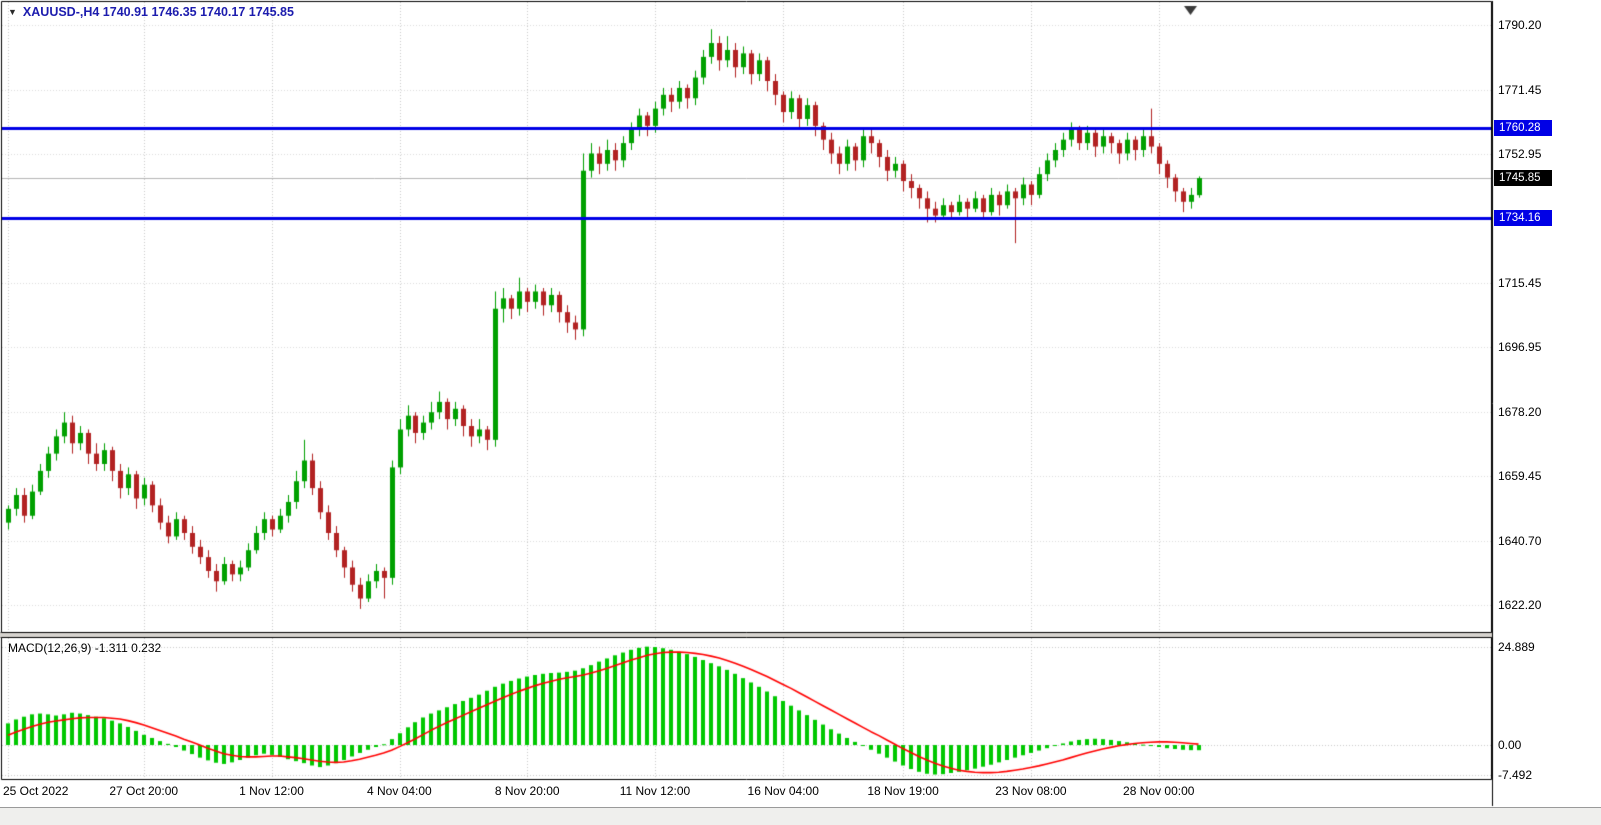 Image resolution: width=1601 pixels, height=825 pixels. What do you see at coordinates (36, 791) in the screenshot?
I see `time-axis-label: 25 Oct 2022` at bounding box center [36, 791].